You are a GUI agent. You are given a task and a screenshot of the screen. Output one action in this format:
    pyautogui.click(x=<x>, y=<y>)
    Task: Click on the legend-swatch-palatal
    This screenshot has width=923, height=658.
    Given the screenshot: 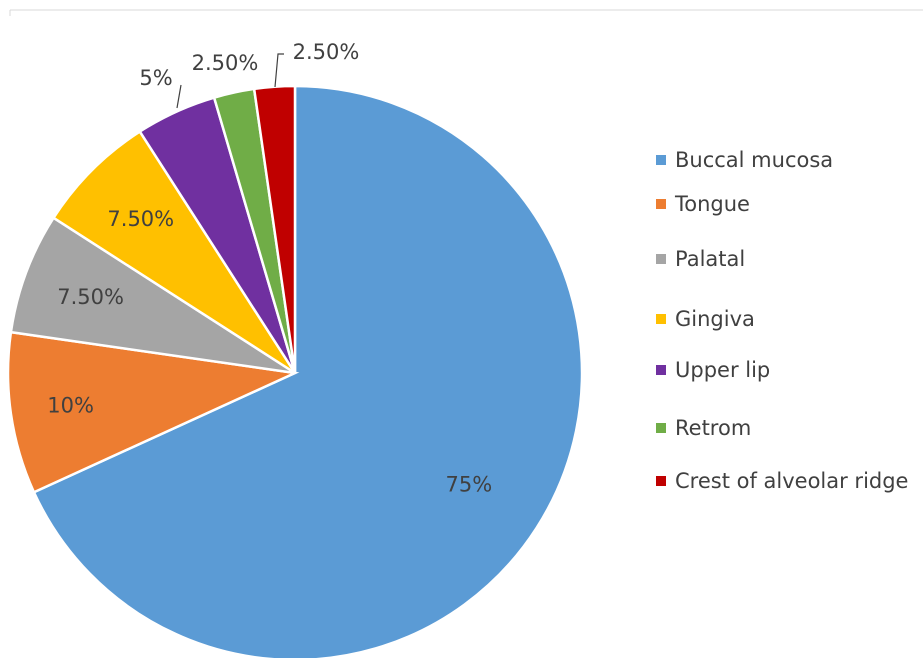 What is the action you would take?
    pyautogui.click(x=661, y=259)
    